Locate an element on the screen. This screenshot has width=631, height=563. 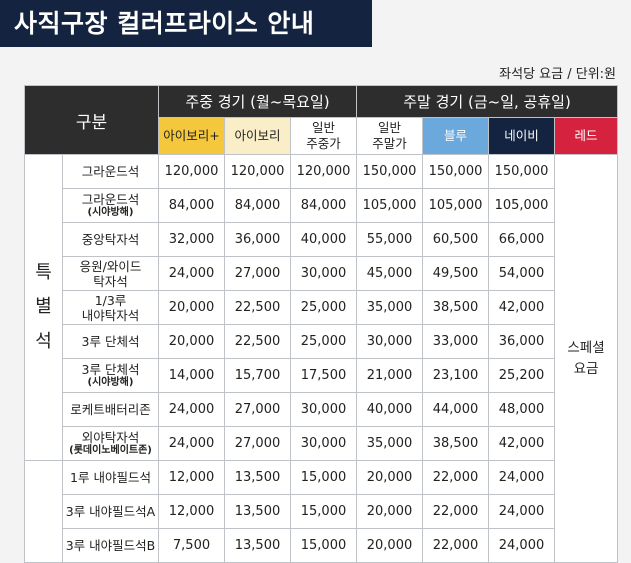
price-cell: 48,000 is located at coordinates (521, 409).